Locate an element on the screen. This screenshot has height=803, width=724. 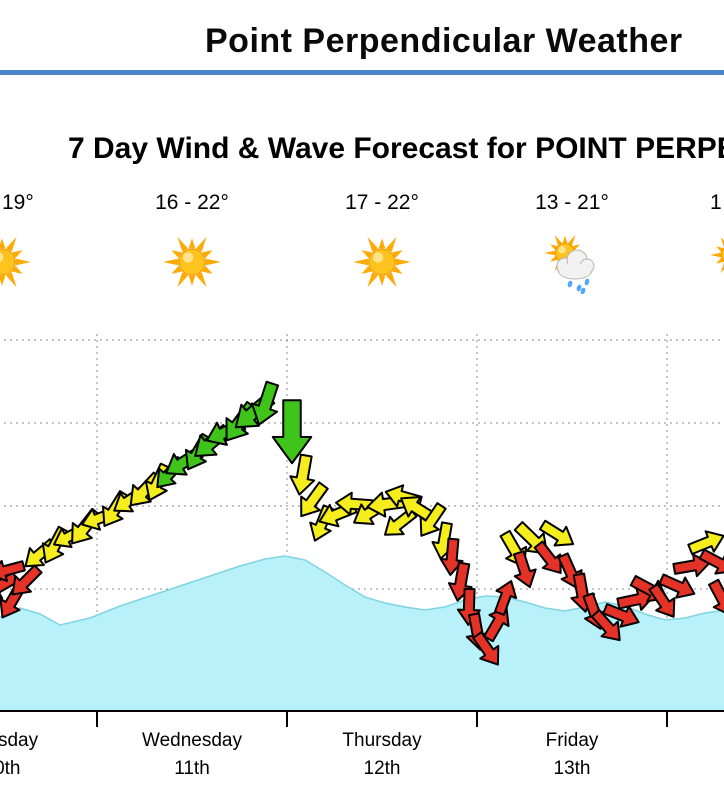
date-label: 12th is located at coordinates (382, 768).